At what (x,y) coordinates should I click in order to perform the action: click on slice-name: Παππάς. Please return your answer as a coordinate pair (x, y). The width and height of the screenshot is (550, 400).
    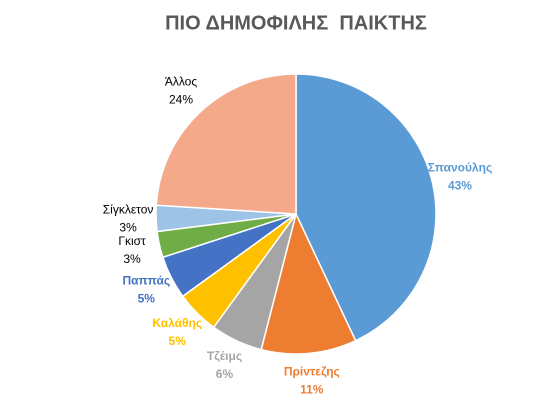
    Looking at the image, I should click on (146, 280).